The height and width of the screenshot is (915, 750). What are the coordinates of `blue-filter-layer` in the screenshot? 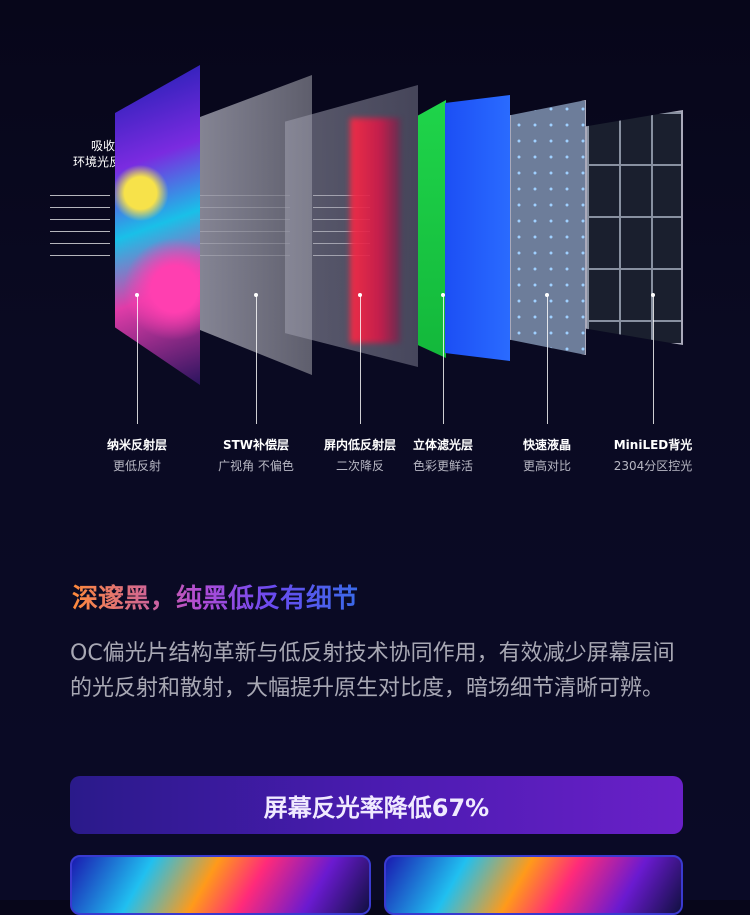 It's located at (477, 228).